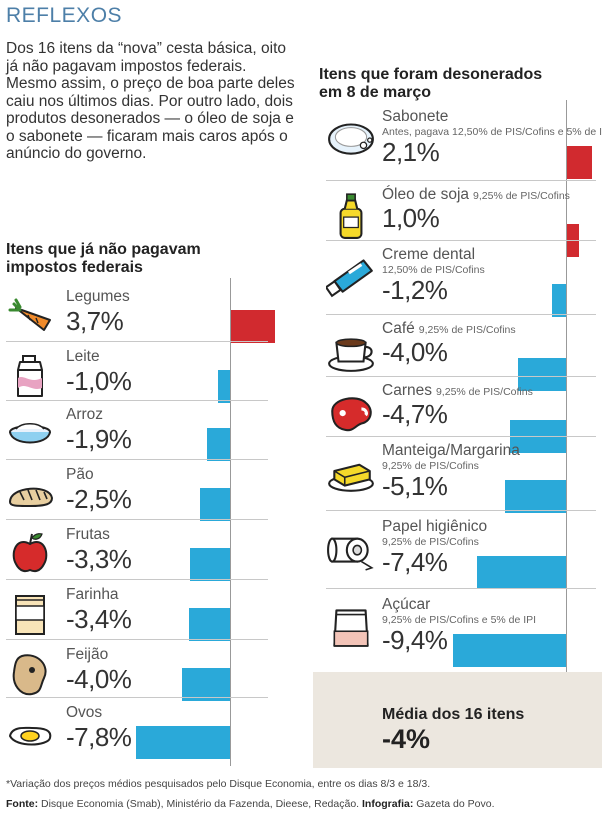  I want to click on category-label: Sabonete, so click(415, 116).